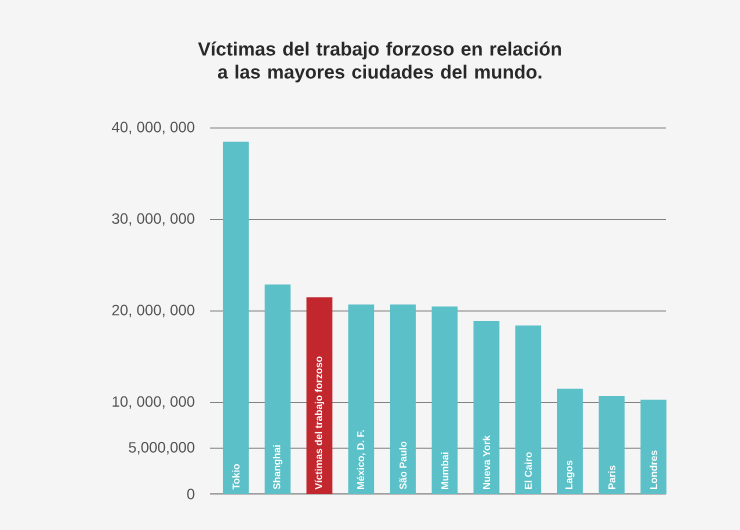 The image size is (740, 530). I want to click on chart-title: Víctimas del trabajo forzoso en relación a las mayores ciudades del mundo., so click(379, 62).